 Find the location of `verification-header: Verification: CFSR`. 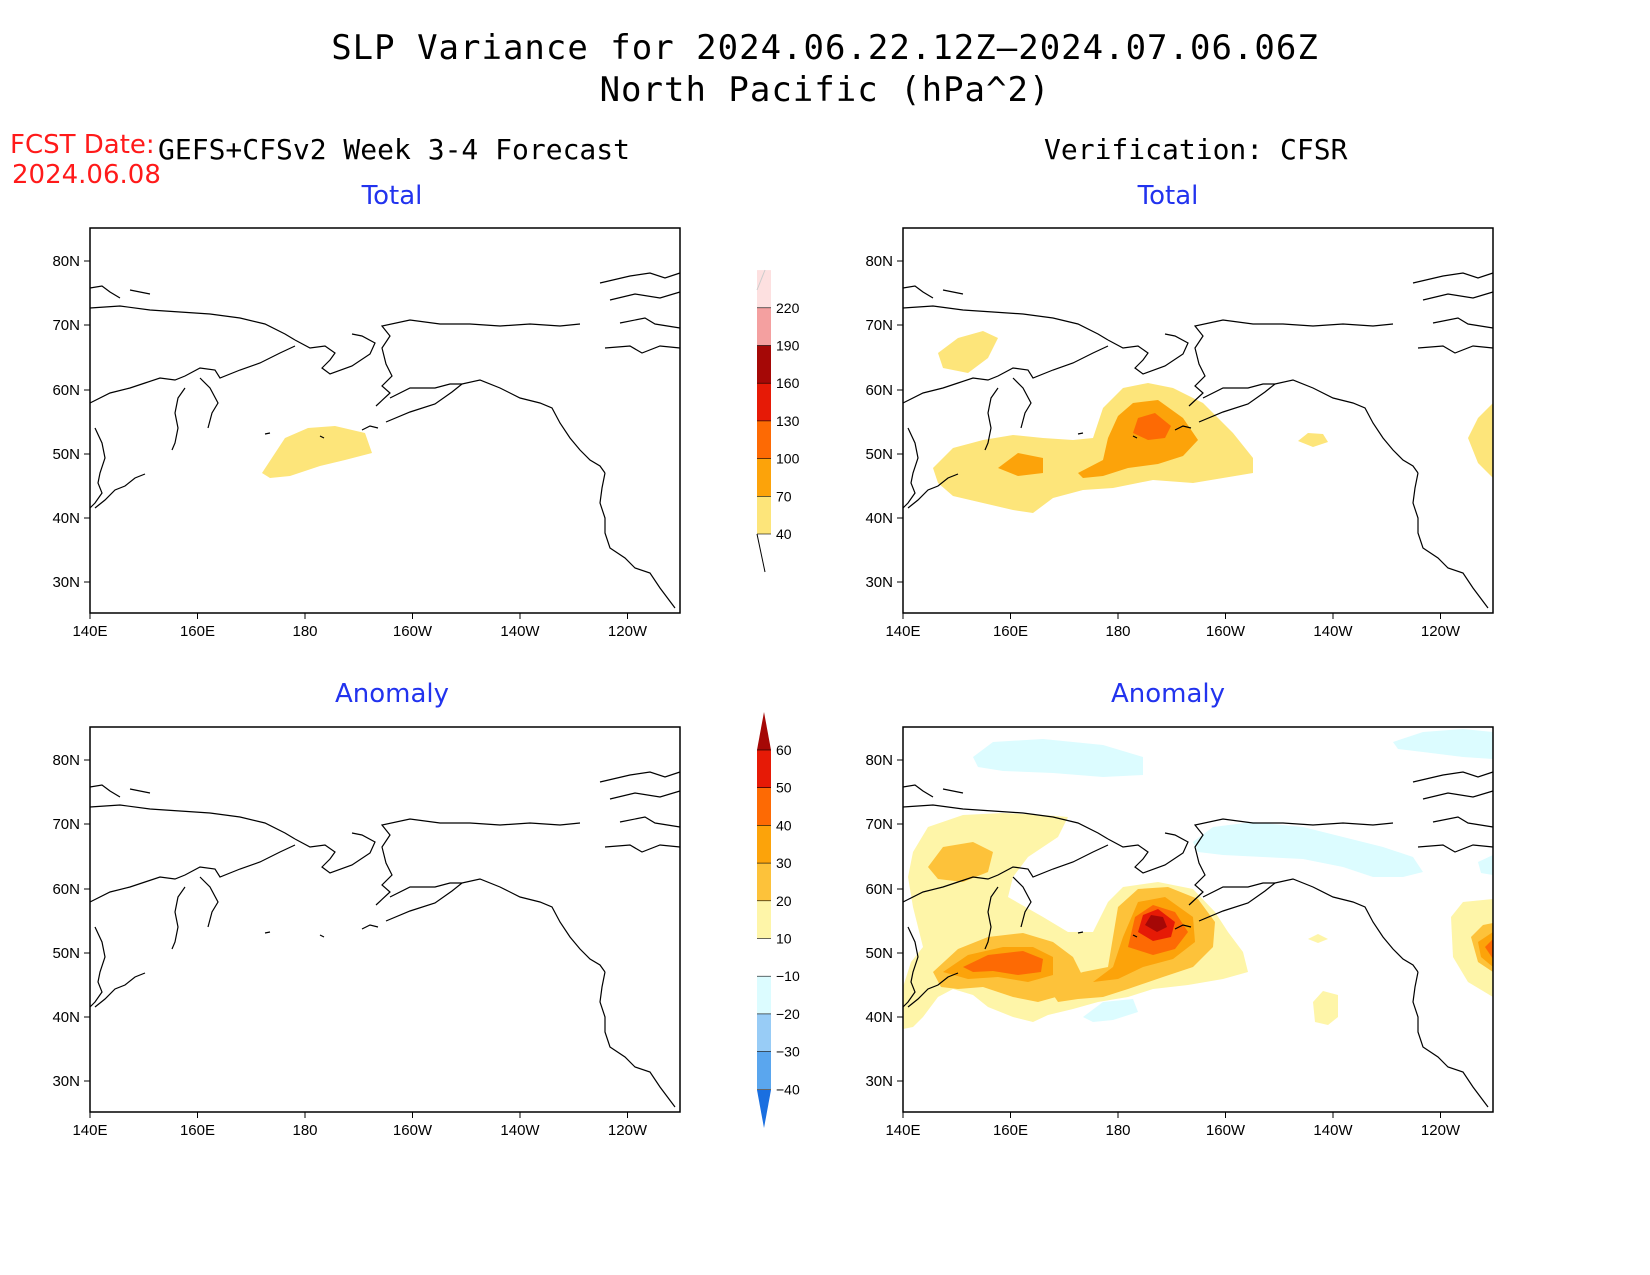

verification-header: Verification: CFSR is located at coordinates (1196, 149).